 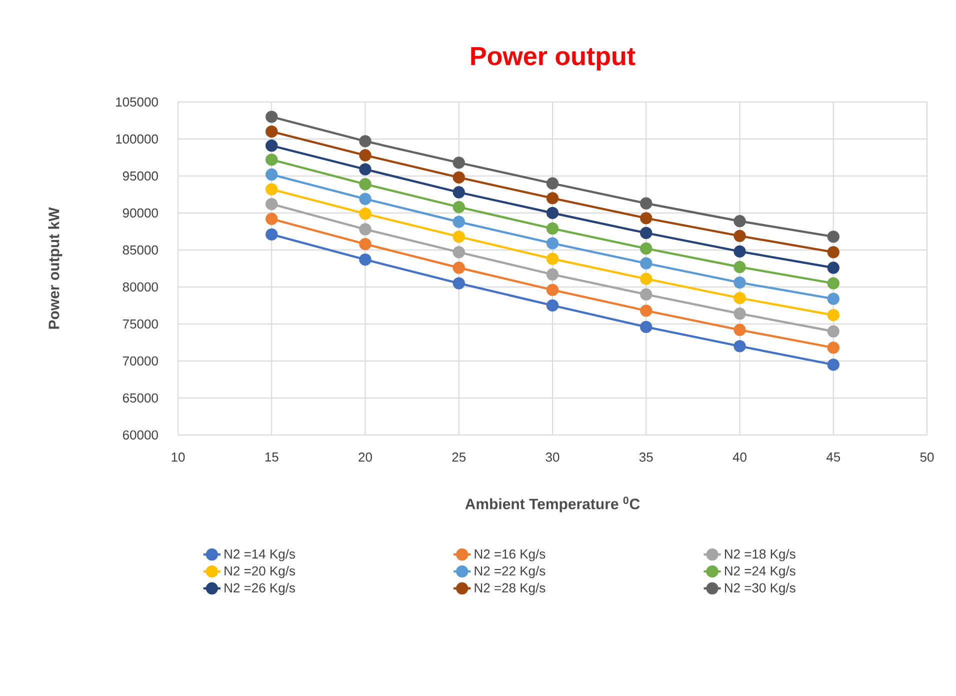 I want to click on y-tick-label: 70000, so click(x=140, y=361).